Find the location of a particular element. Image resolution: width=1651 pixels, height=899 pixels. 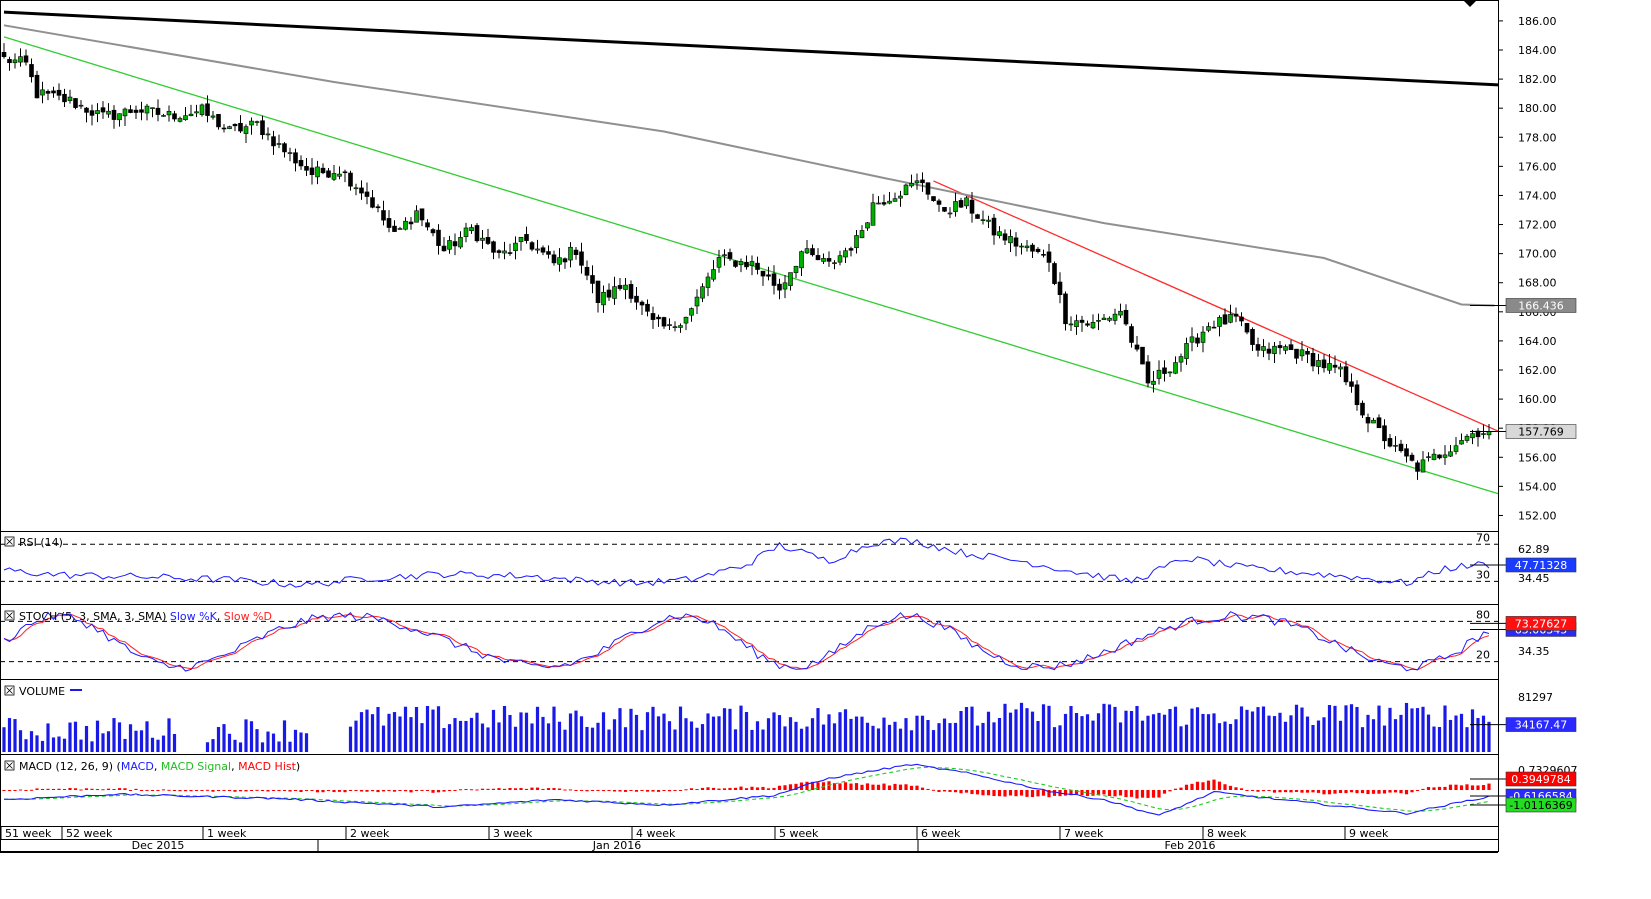

stoch-slowk-legend: Slow %K is located at coordinates (194, 616).